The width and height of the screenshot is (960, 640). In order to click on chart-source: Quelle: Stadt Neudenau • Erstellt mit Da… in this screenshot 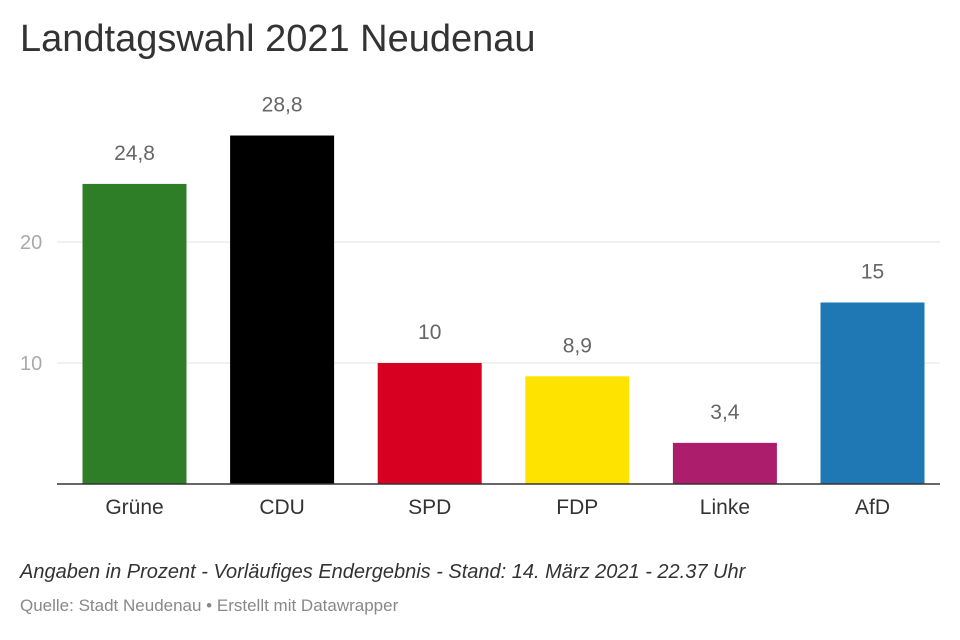, I will do `click(209, 605)`.